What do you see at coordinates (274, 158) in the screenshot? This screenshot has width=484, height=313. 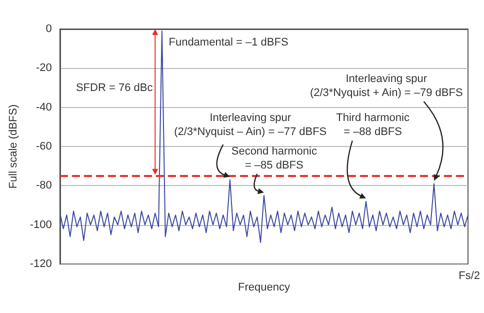 I see `annotation: Second harmonic = –85 dBFS` at bounding box center [274, 158].